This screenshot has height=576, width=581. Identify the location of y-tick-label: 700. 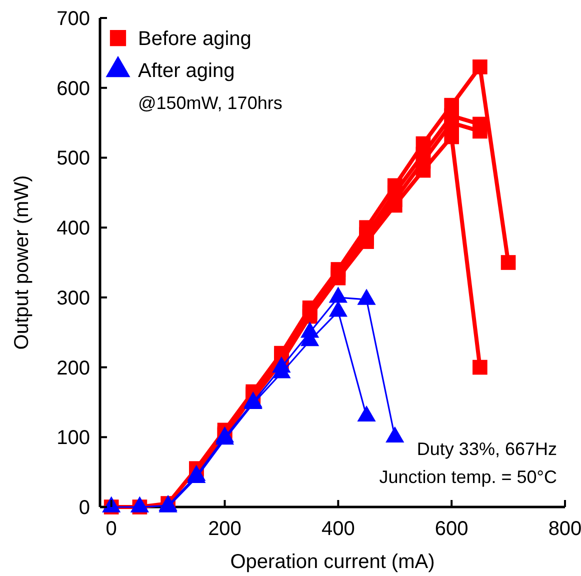
(73, 19).